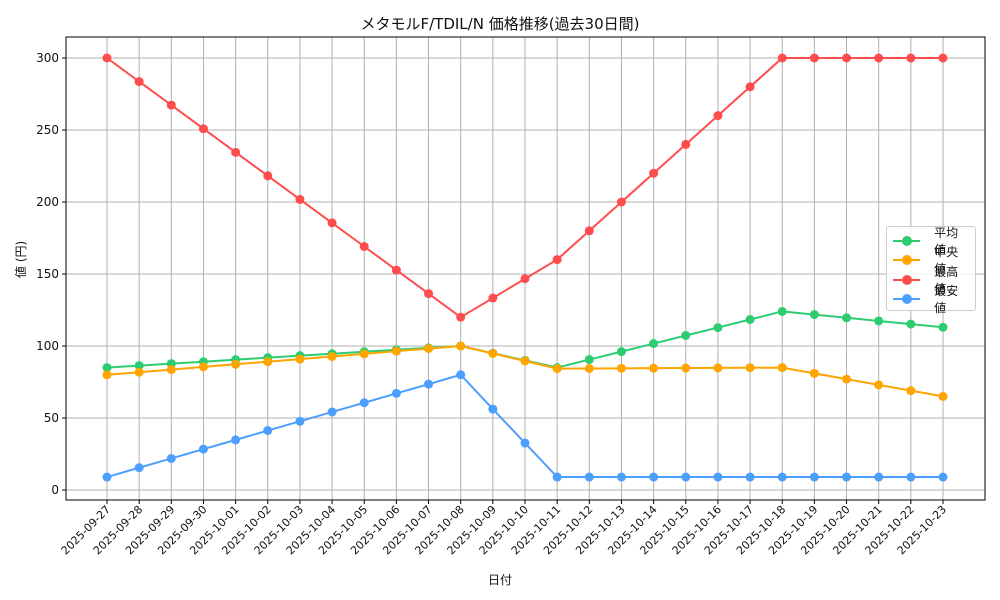 The width and height of the screenshot is (1000, 600). What do you see at coordinates (21, 259) in the screenshot?
I see `y-axis-label: 値 (円)` at bounding box center [21, 259].